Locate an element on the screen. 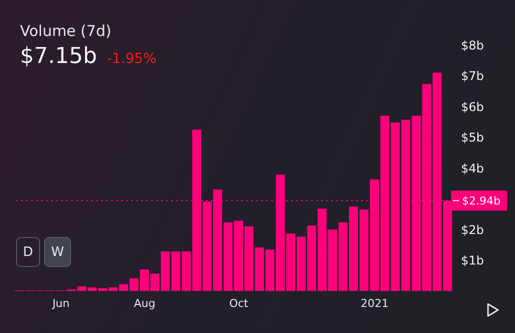 Image resolution: width=515 pixels, height=333 pixels. y-tick-label: $2b is located at coordinates (472, 229).